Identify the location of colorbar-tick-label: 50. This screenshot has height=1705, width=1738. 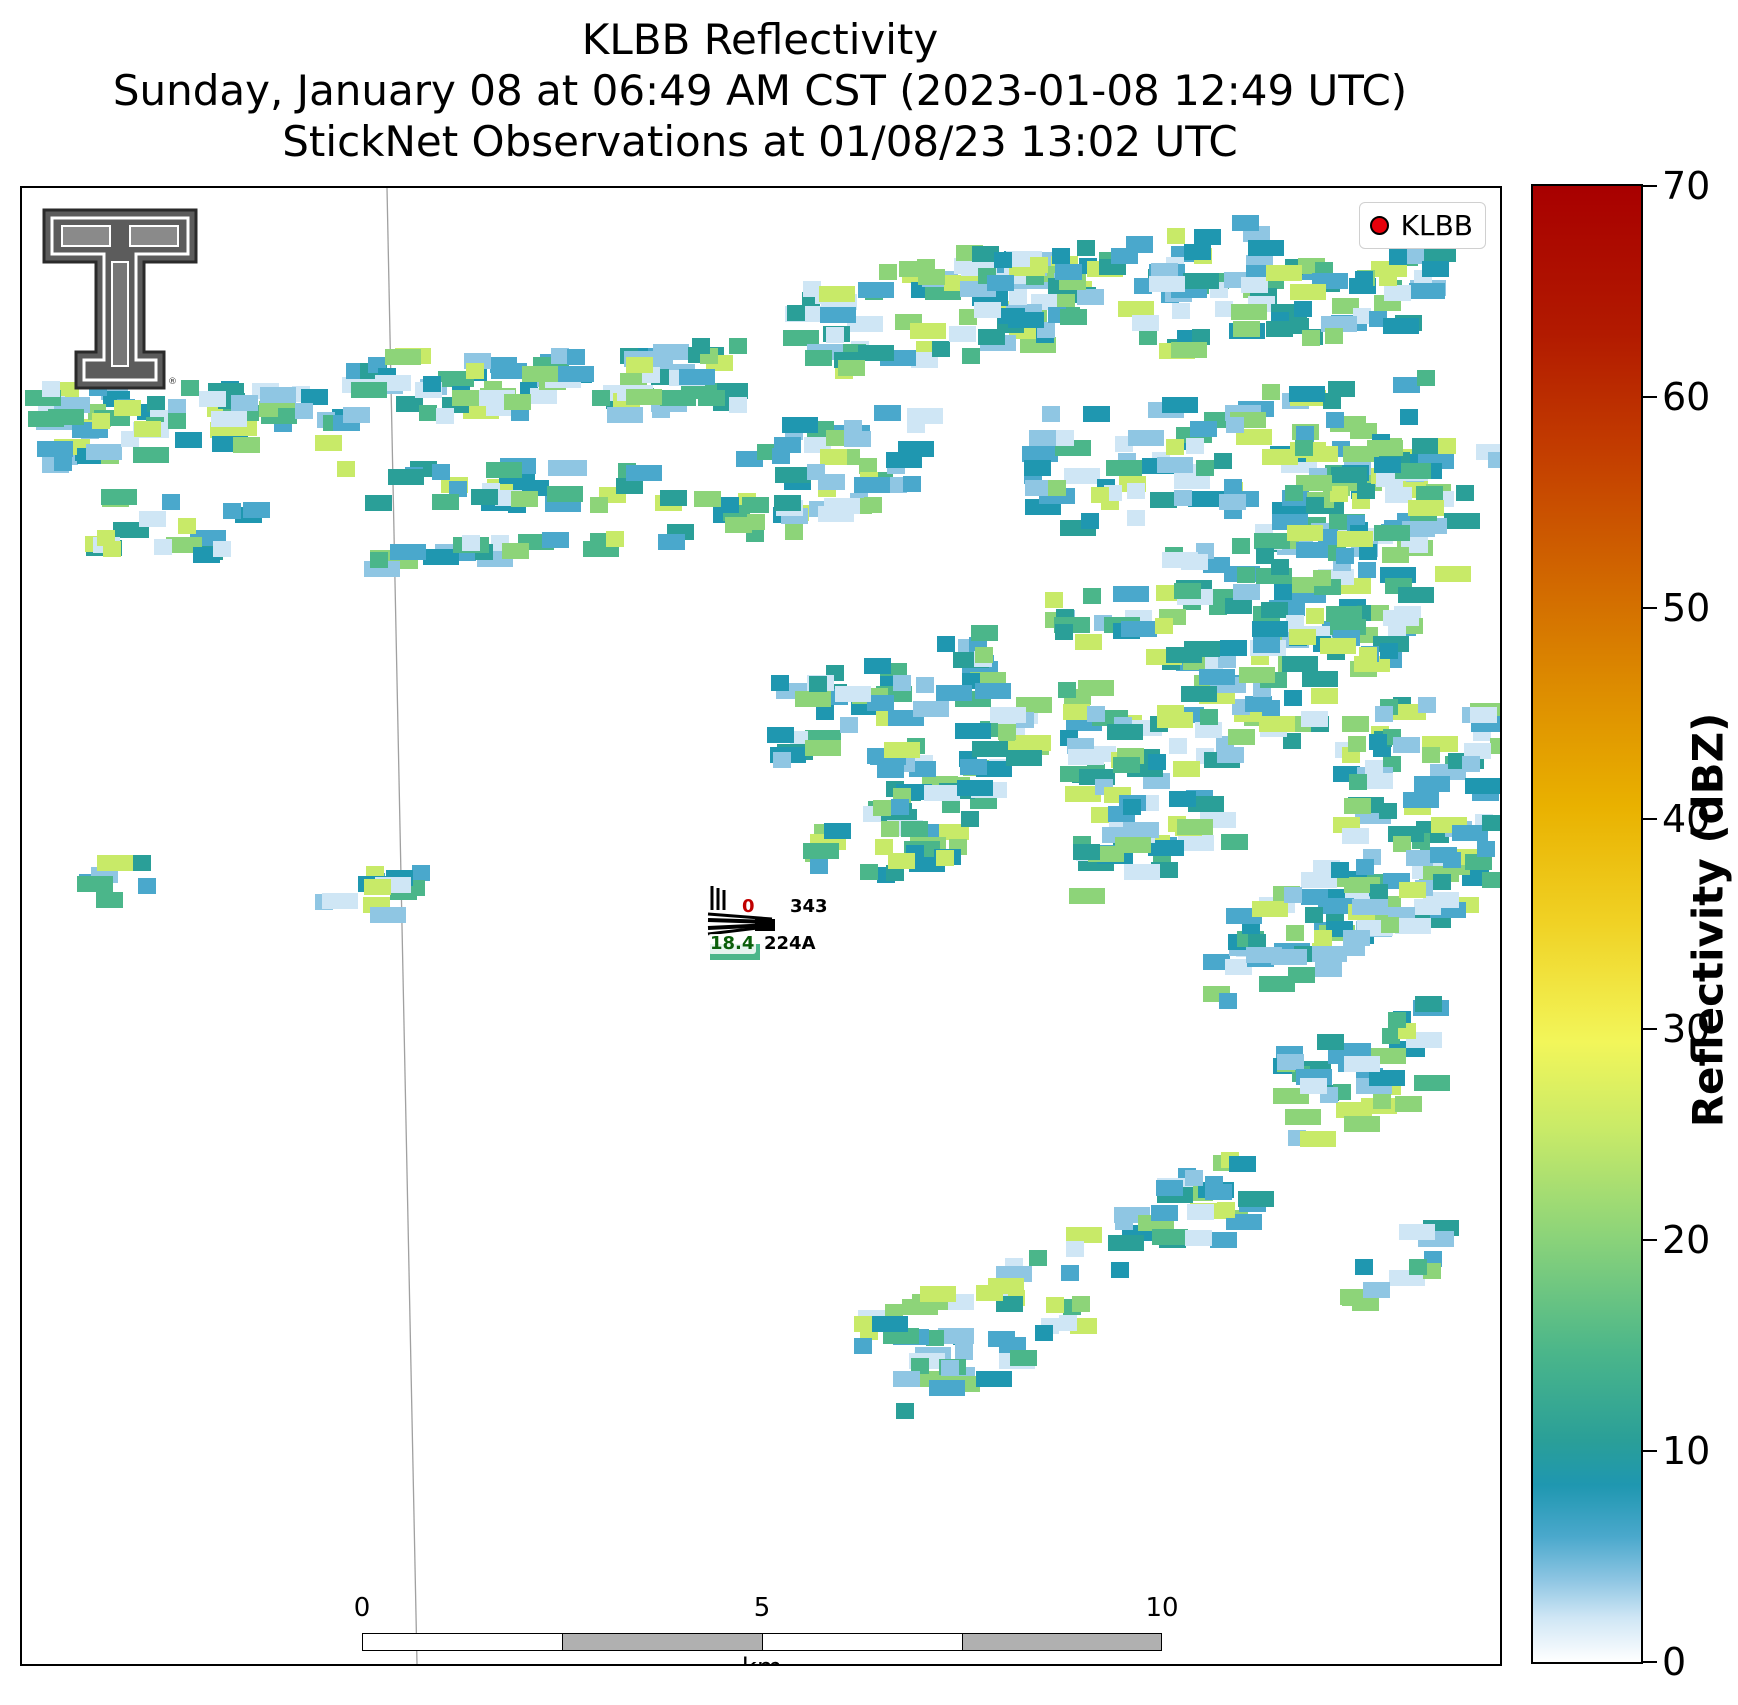
(1686, 607).